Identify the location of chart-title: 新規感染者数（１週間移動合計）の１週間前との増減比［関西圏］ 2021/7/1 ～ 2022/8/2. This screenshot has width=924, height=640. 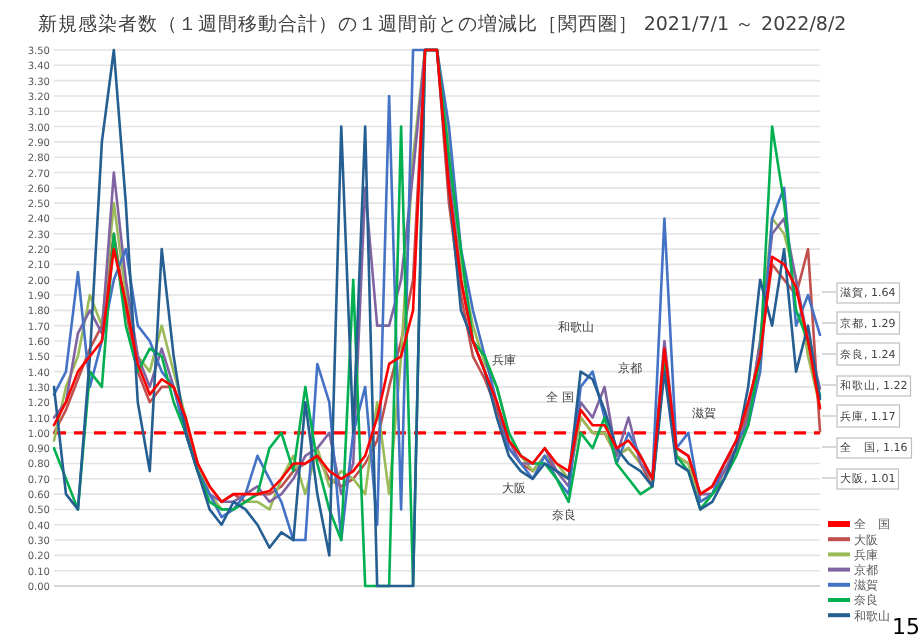
(442, 24).